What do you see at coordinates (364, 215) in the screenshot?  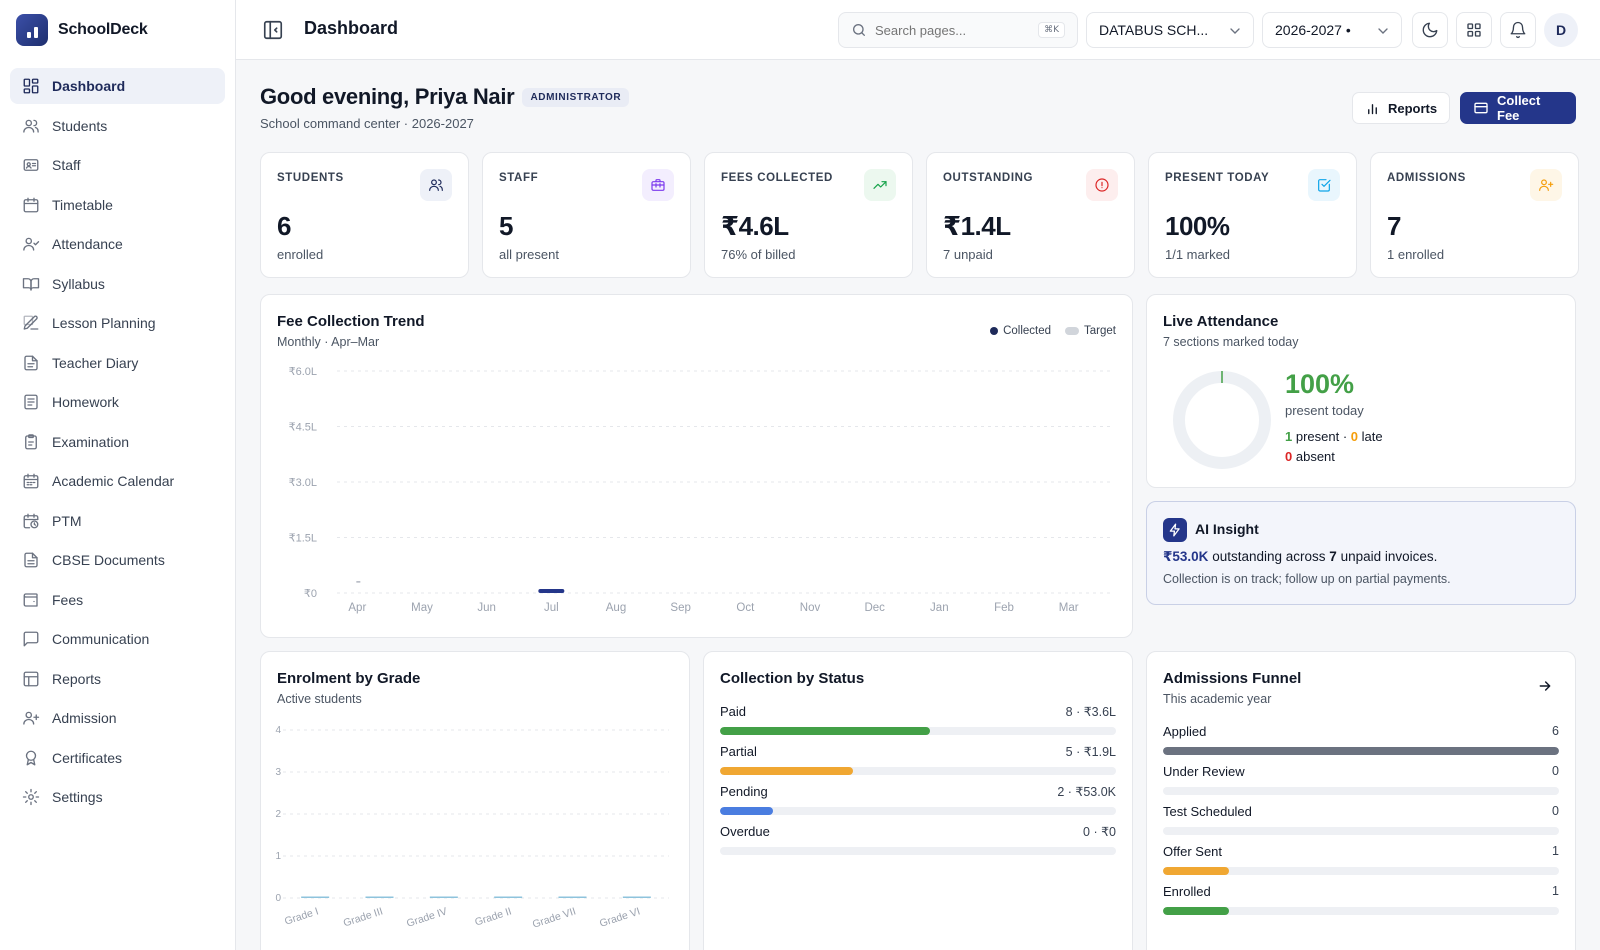 I see `stat-card-students: STUDENTS 6 enrolled` at bounding box center [364, 215].